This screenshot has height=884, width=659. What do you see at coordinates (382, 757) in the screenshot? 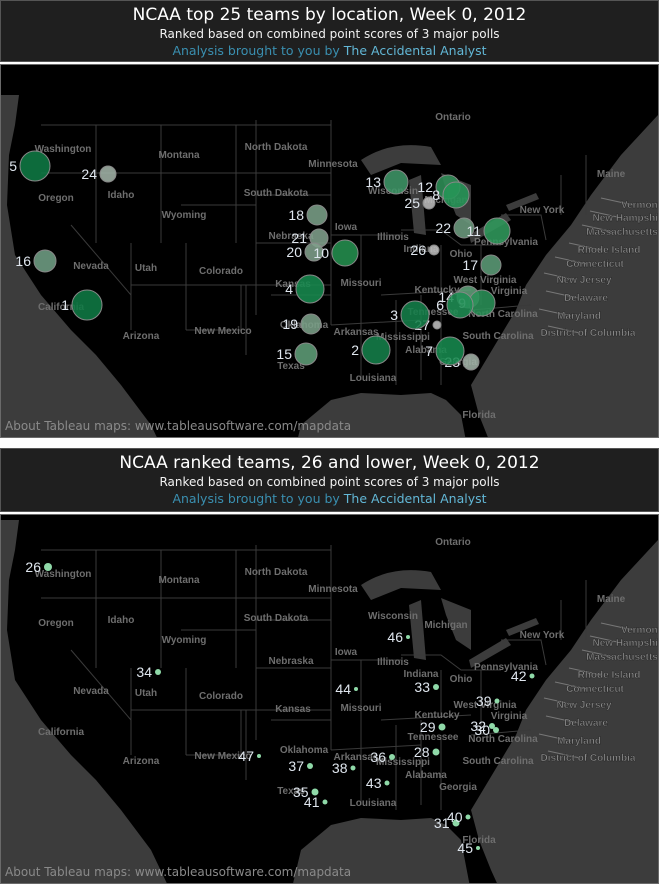
I see `team-marker: 36` at bounding box center [382, 757].